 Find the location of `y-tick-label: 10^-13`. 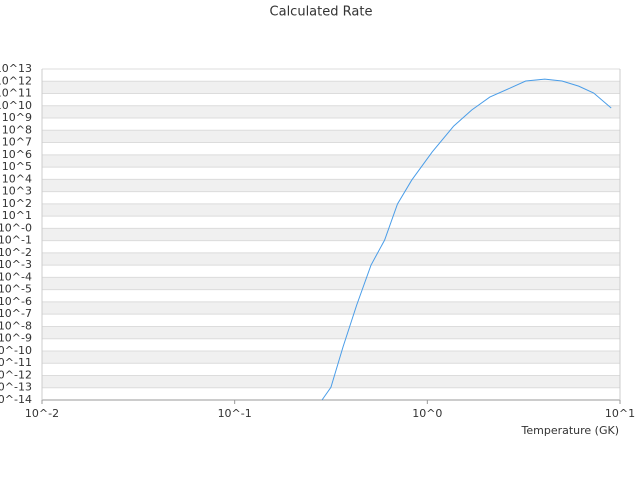

y-tick-label: 10^-13 is located at coordinates (16, 387).